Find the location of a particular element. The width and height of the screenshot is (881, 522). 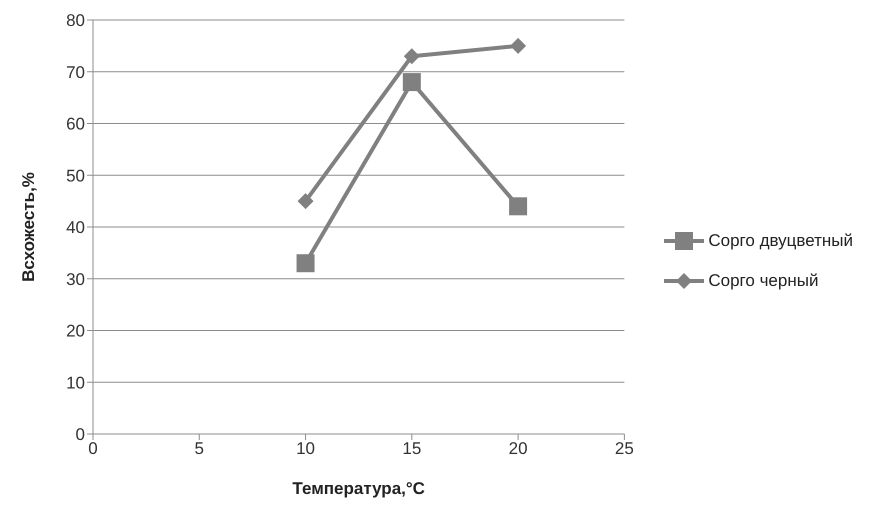

y-tick-label: 40 is located at coordinates (75, 228).